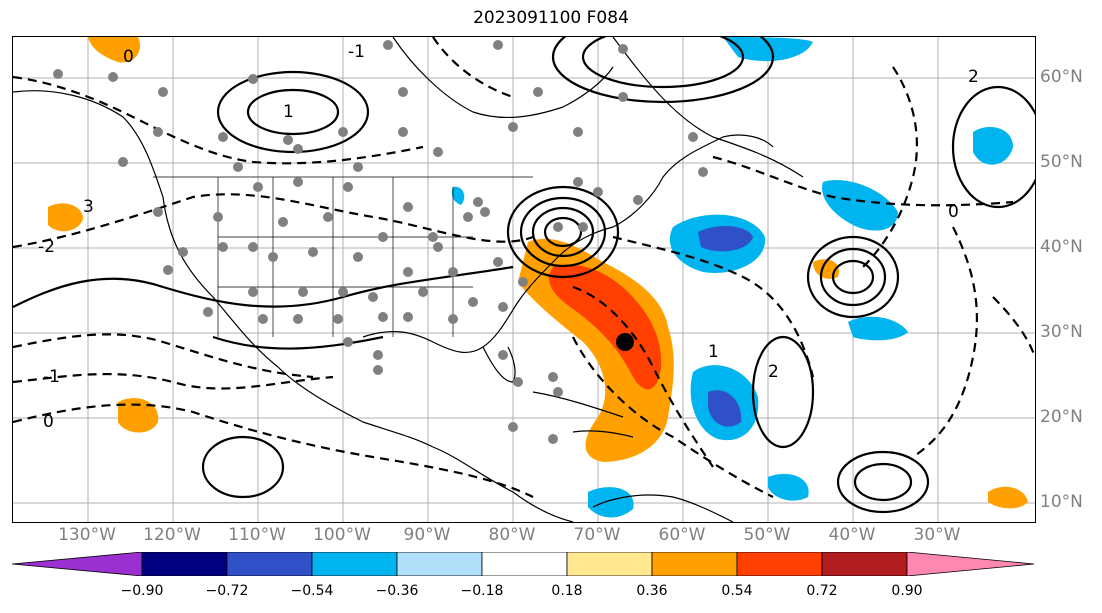 The image size is (1102, 613). Describe the element at coordinates (1061, 502) in the screenshot. I see `latitude-label: 10°N` at that location.